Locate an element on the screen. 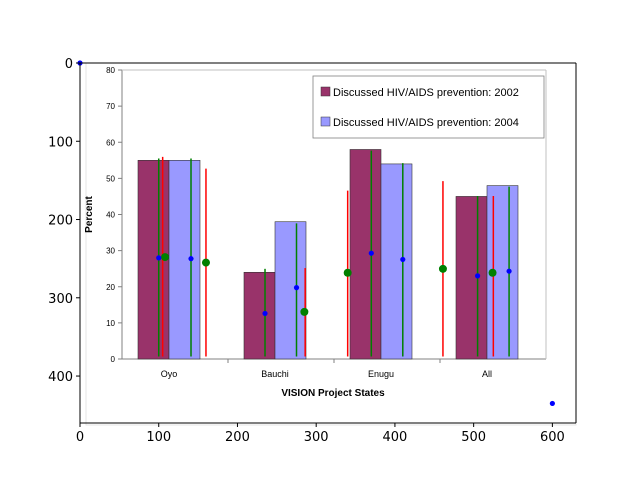 The width and height of the screenshot is (640, 480). outer-x-tick-label: 600 is located at coordinates (552, 437).